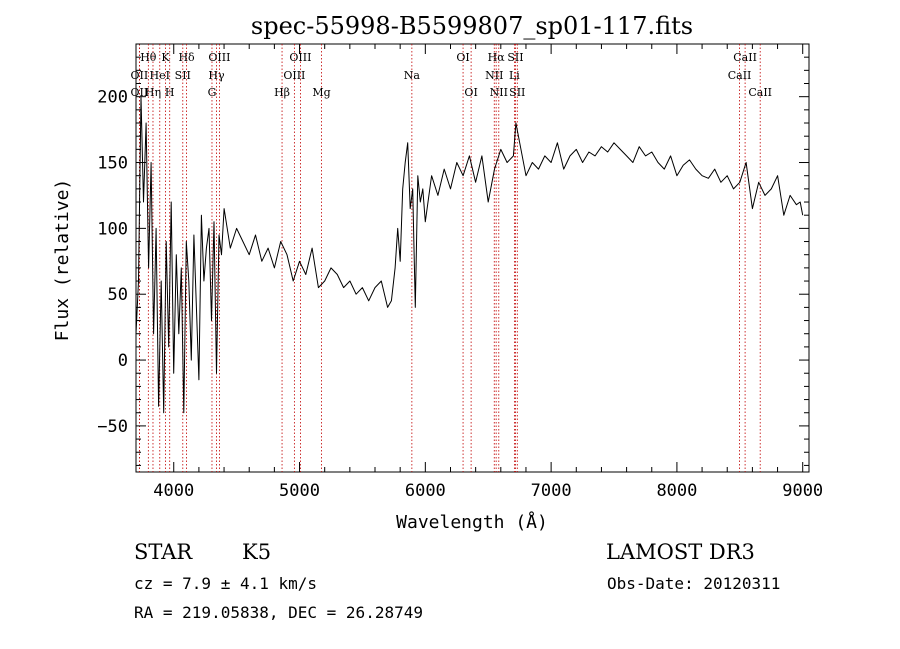 The width and height of the screenshot is (900, 649). What do you see at coordinates (472, 26) in the screenshot?
I see `chart-title: spec-55998-B5599807_sp01-117.fits` at bounding box center [472, 26].